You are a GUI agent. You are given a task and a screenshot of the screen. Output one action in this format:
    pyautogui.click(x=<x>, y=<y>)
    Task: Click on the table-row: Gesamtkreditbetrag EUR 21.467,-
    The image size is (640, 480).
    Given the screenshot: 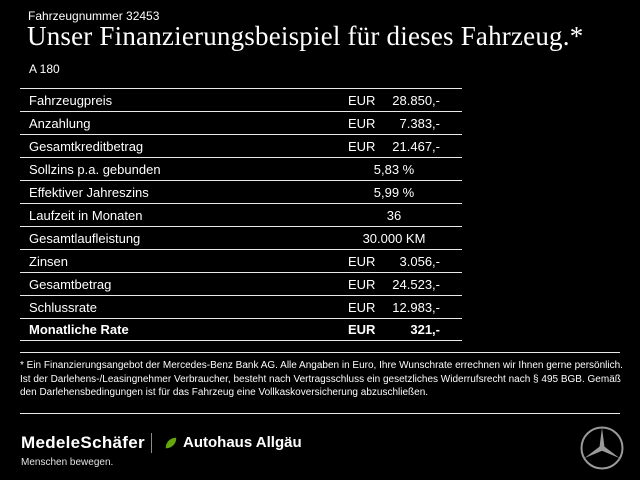 What is the action you would take?
    pyautogui.click(x=241, y=145)
    